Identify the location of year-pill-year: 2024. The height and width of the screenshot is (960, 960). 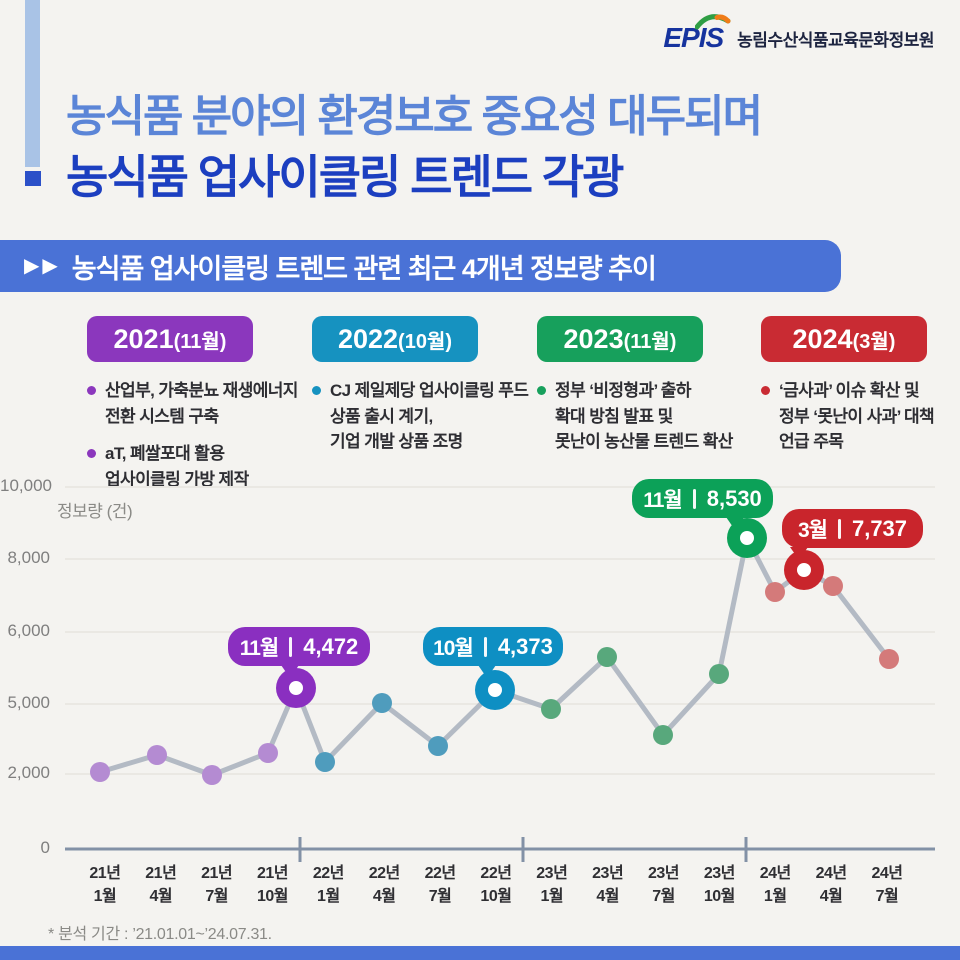
(822, 338).